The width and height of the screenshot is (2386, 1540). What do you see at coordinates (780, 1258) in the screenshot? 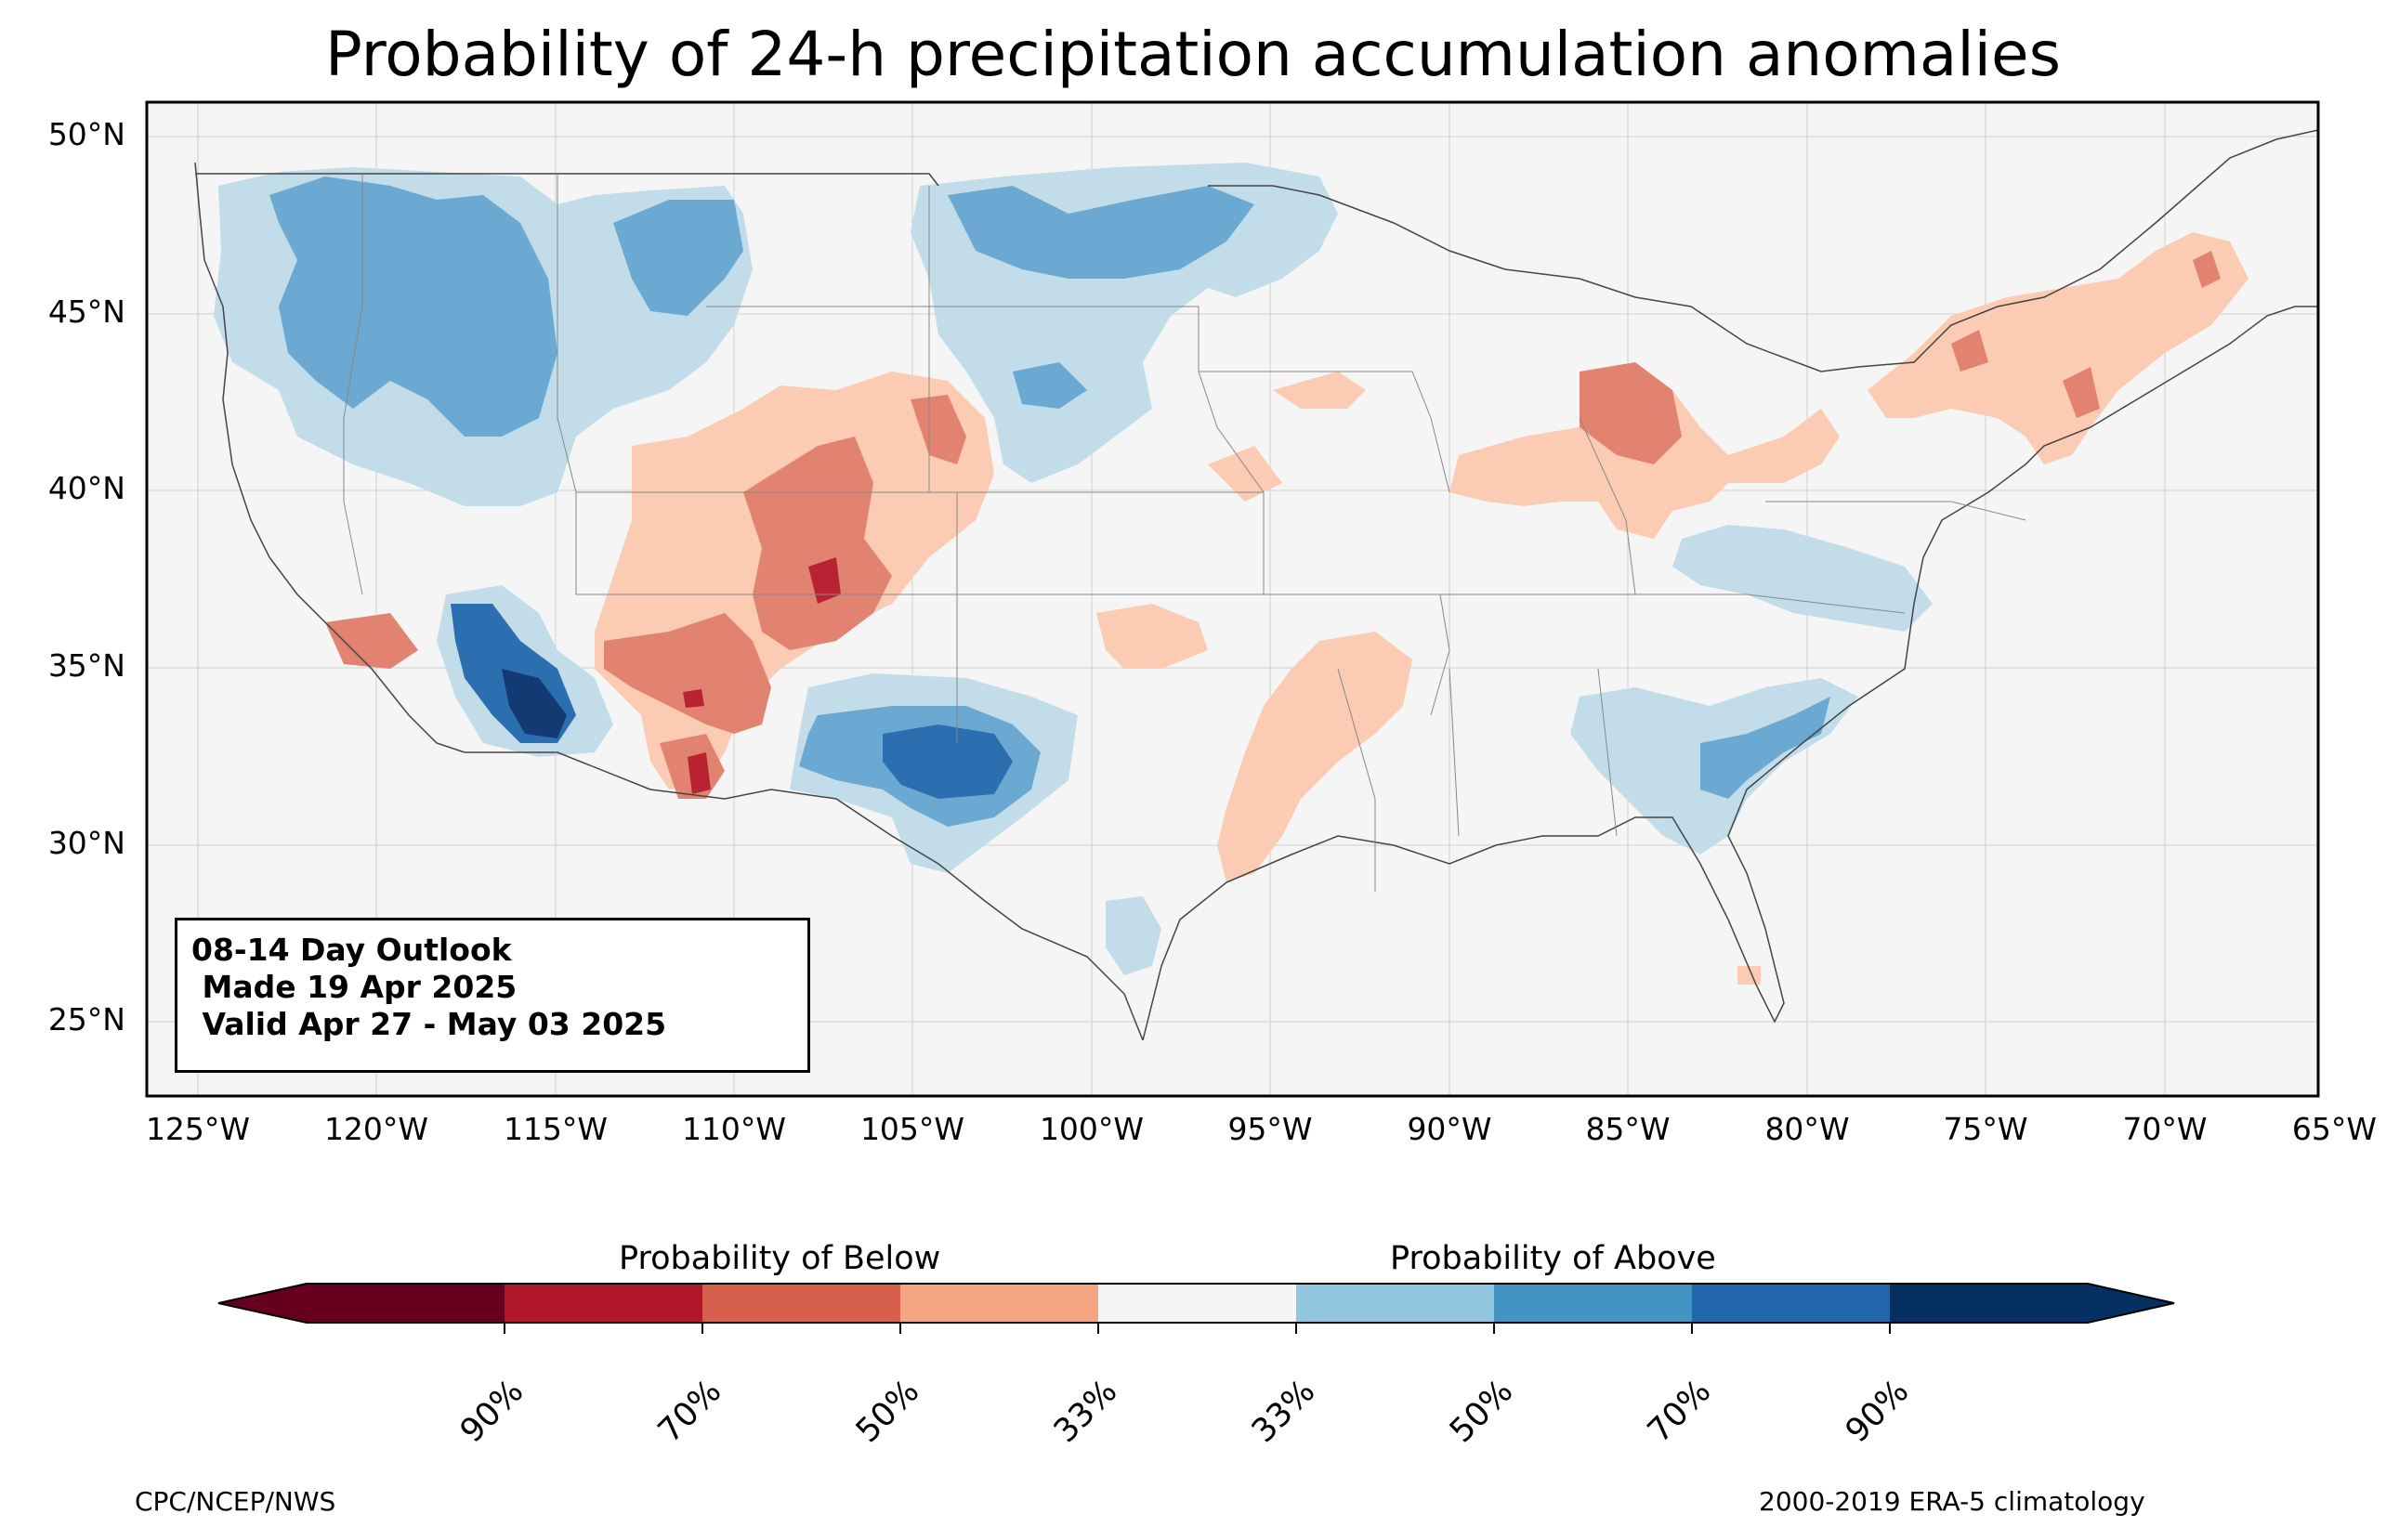
I see `colorbar-below-heading: Probability of Below` at bounding box center [780, 1258].